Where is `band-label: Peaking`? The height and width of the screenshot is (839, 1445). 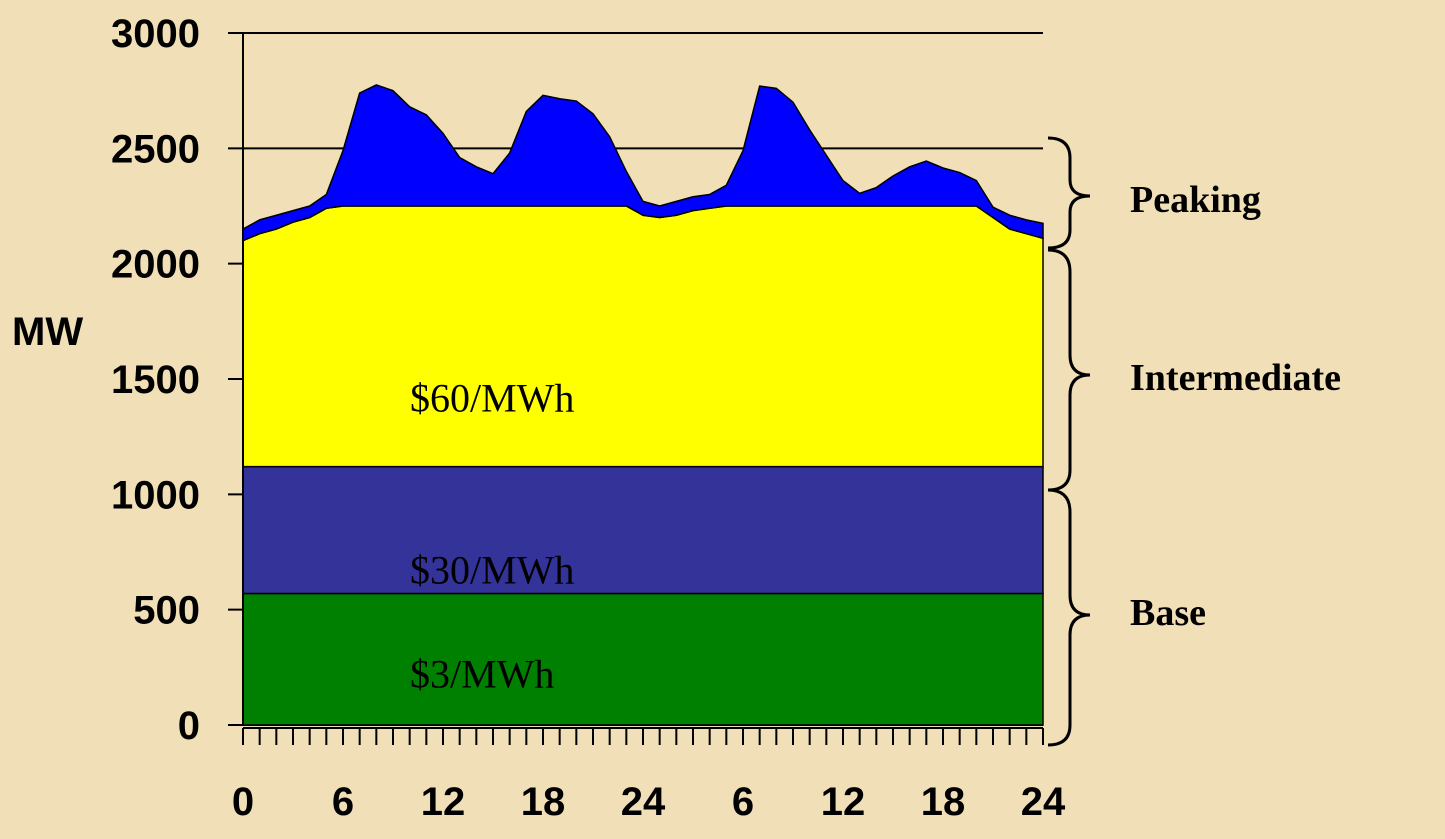 band-label: Peaking is located at coordinates (1195, 200).